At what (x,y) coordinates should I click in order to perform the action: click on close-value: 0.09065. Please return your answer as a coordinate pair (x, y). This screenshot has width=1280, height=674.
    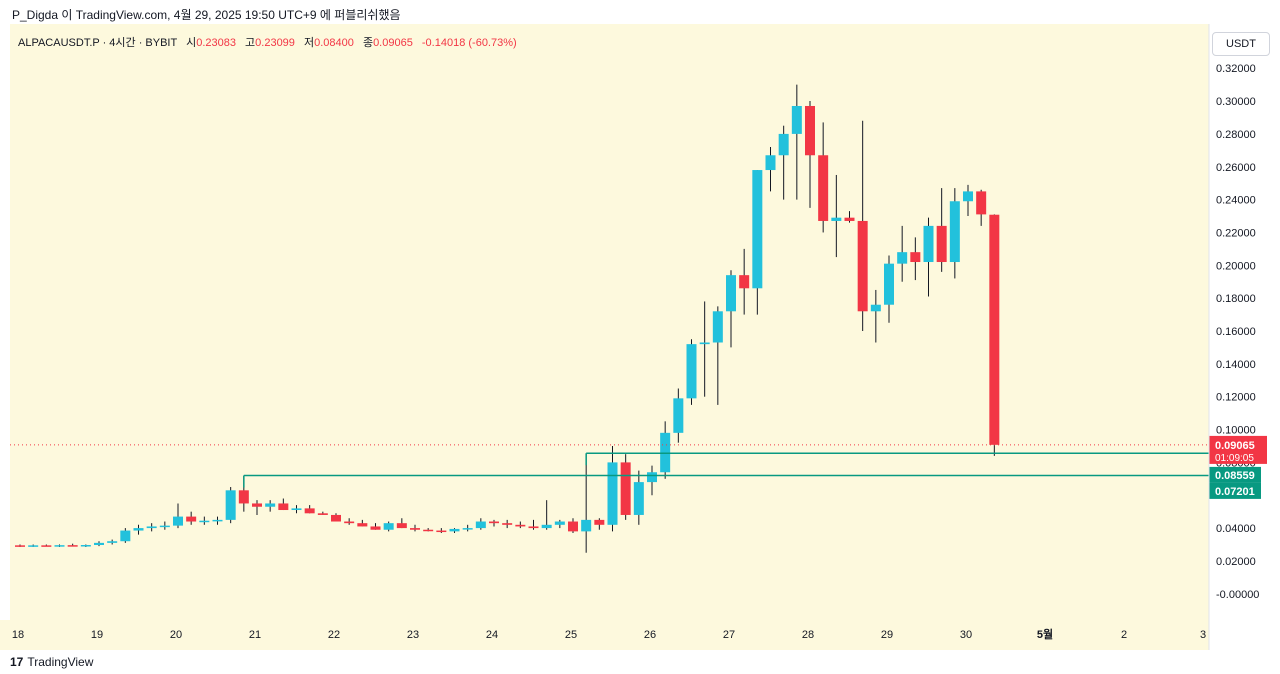
    Looking at the image, I should click on (393, 43).